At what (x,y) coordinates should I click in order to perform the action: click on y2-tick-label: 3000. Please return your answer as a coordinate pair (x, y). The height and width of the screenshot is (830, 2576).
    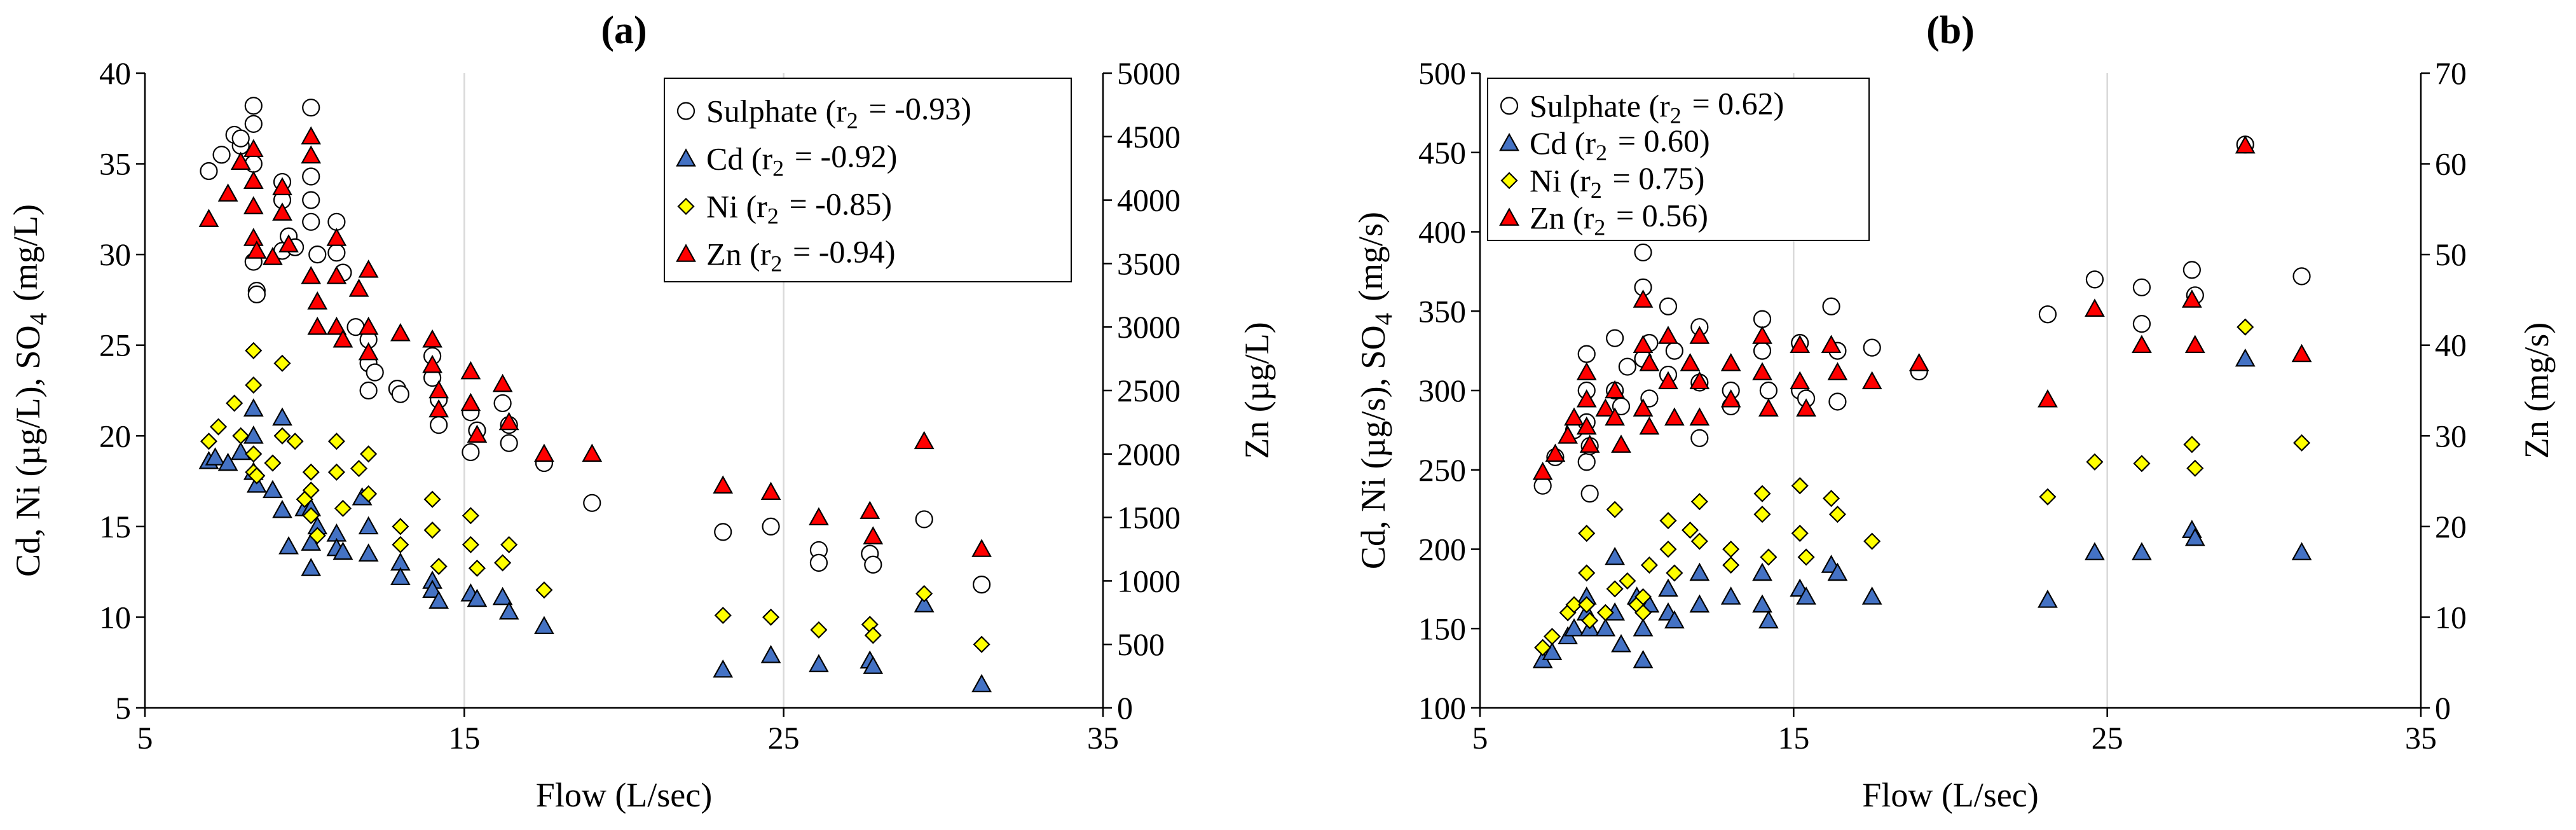
    Looking at the image, I should click on (1149, 327).